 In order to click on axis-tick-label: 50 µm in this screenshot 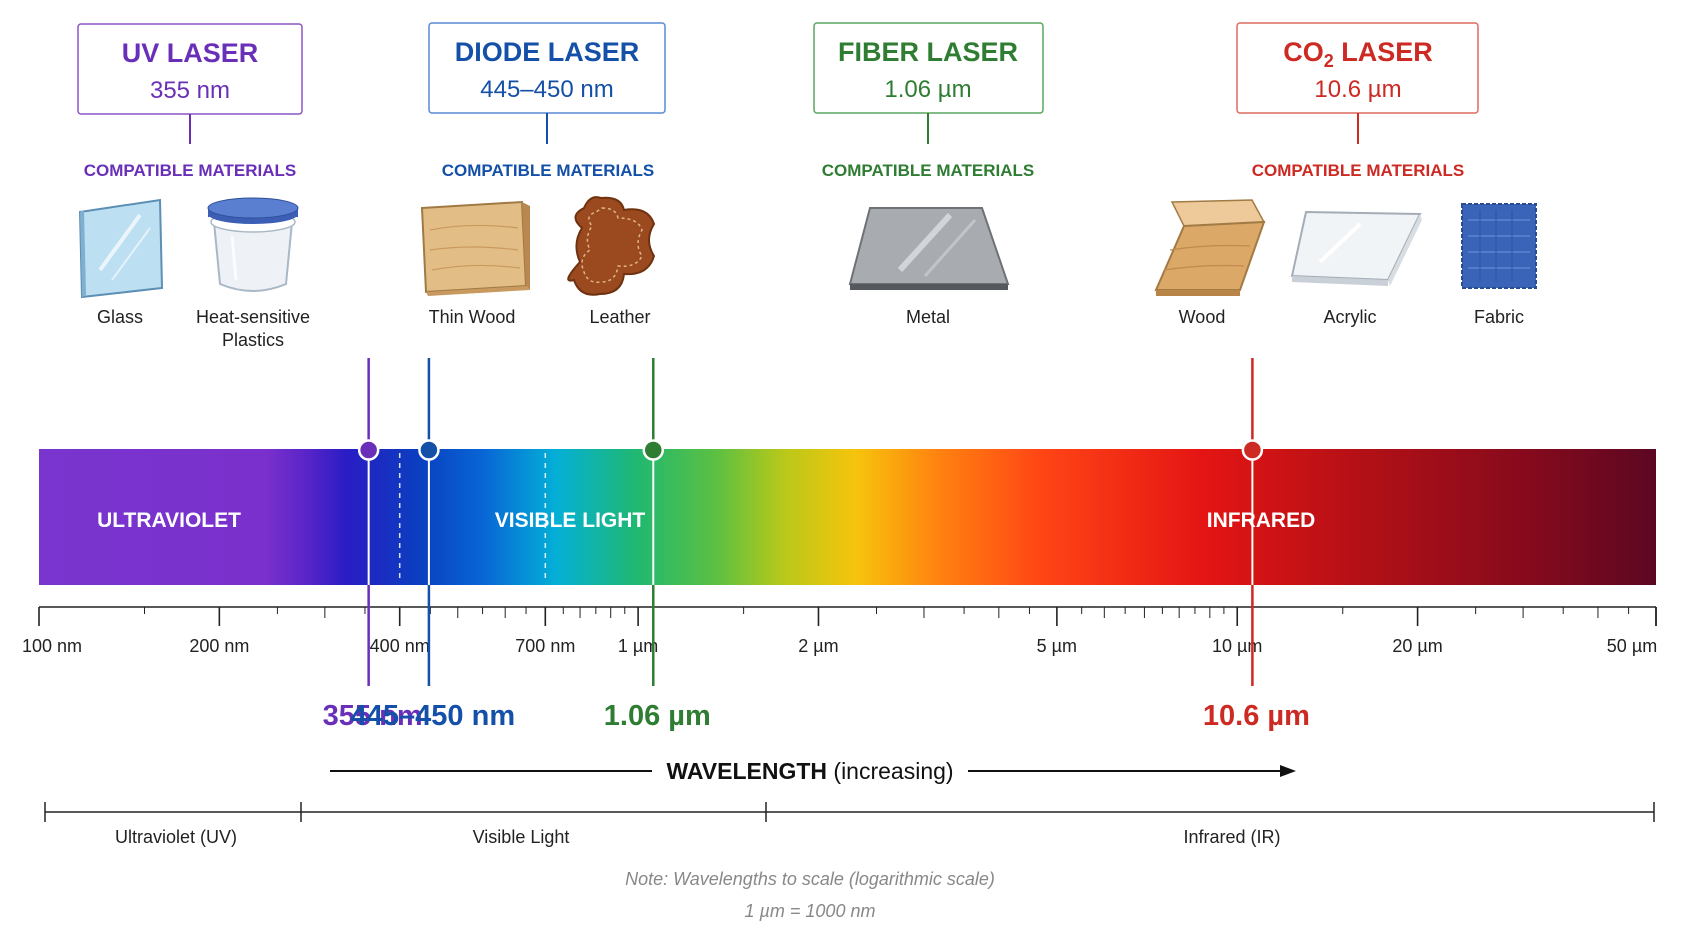, I will do `click(1632, 646)`.